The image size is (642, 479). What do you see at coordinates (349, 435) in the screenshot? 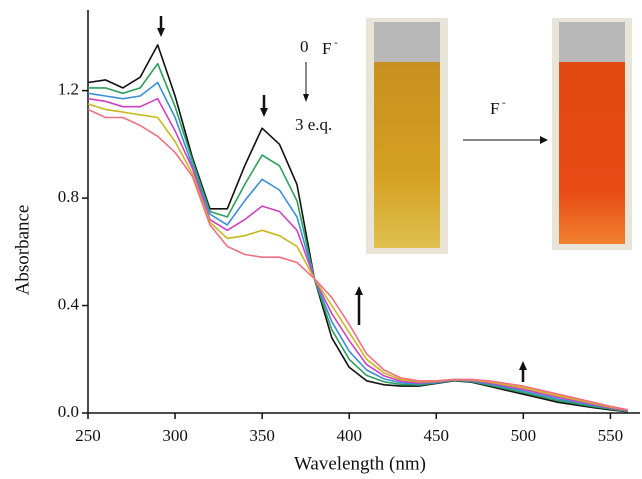
I see `x-tick-label: 400` at bounding box center [349, 435].